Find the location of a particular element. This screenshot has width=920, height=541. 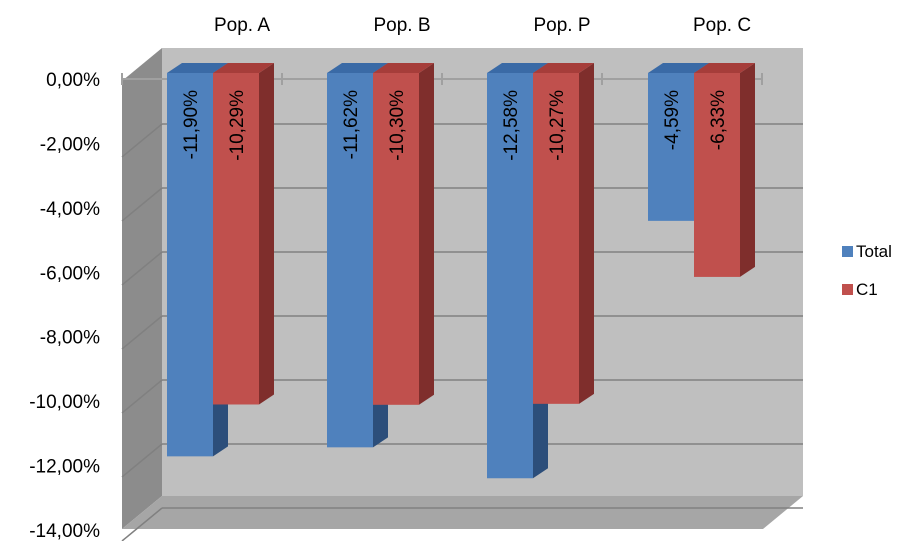

data-label: -11,62% is located at coordinates (351, 124).